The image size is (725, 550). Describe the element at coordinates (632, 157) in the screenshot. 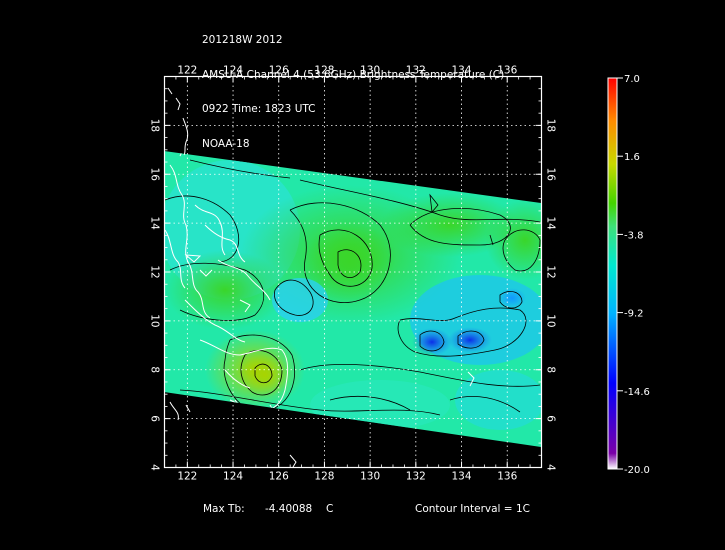

I see `colorbar-label: 1.6` at that location.